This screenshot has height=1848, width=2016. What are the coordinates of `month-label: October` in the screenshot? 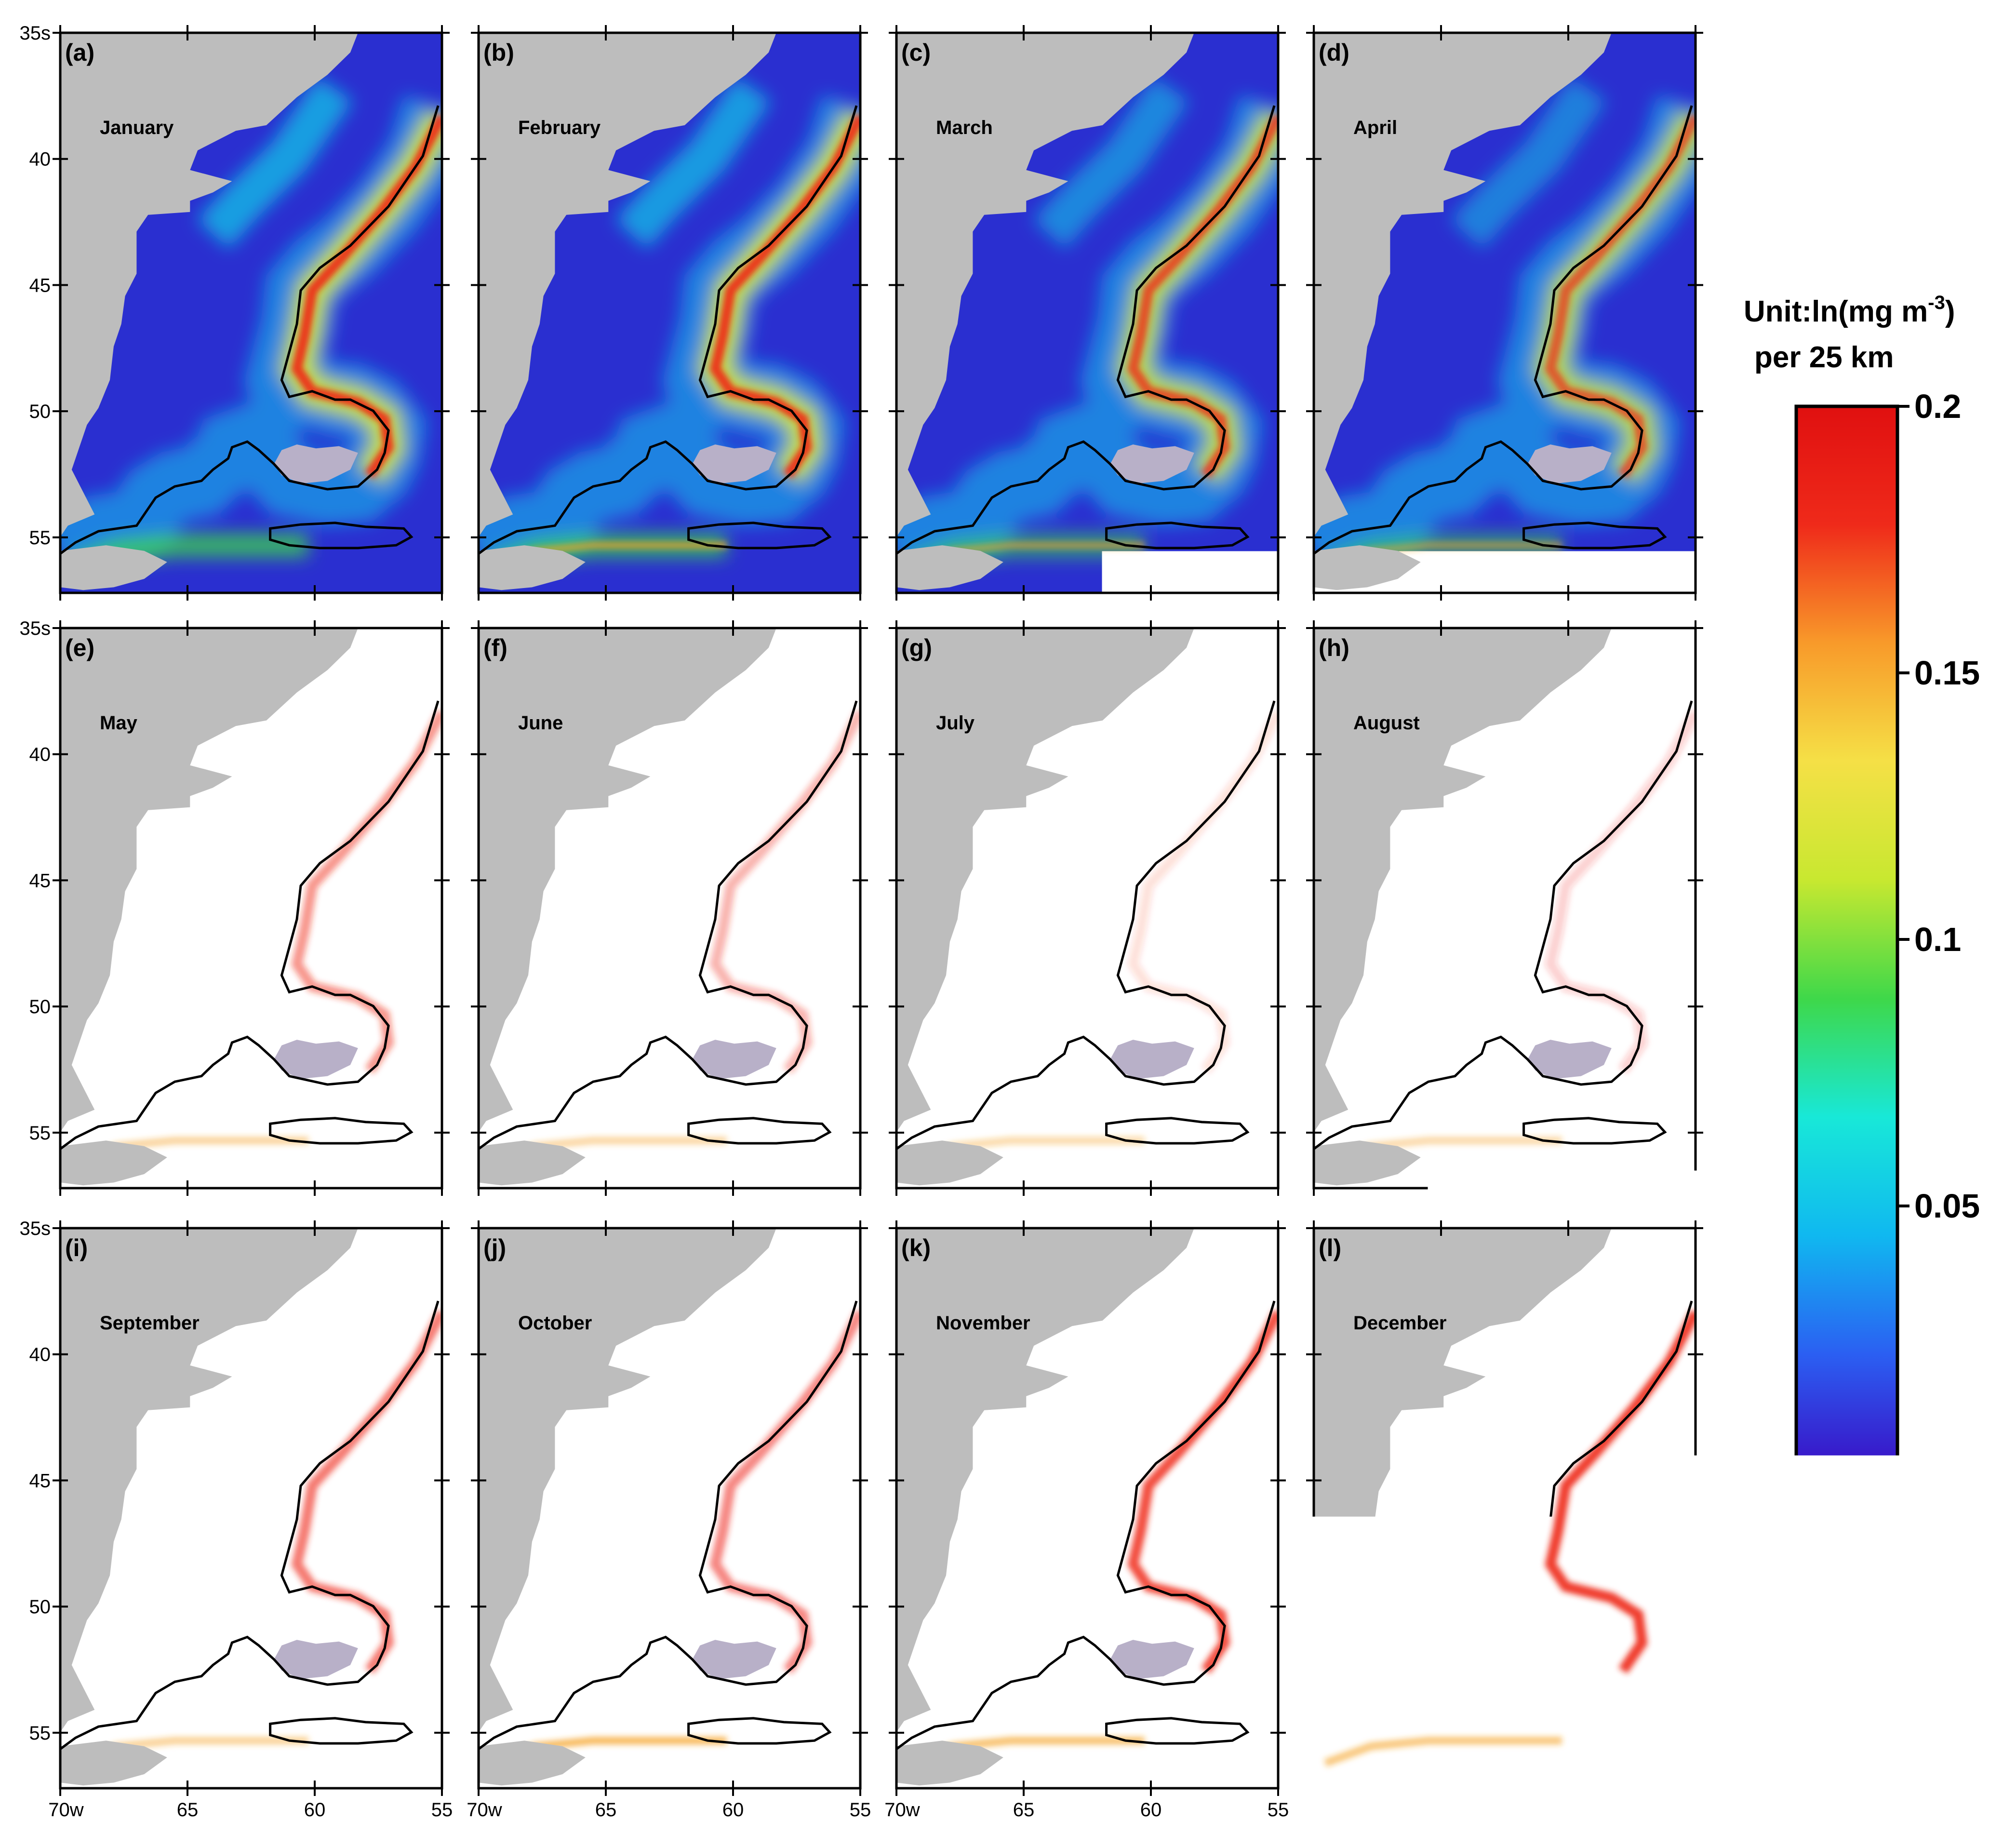 It's located at (555, 1323).